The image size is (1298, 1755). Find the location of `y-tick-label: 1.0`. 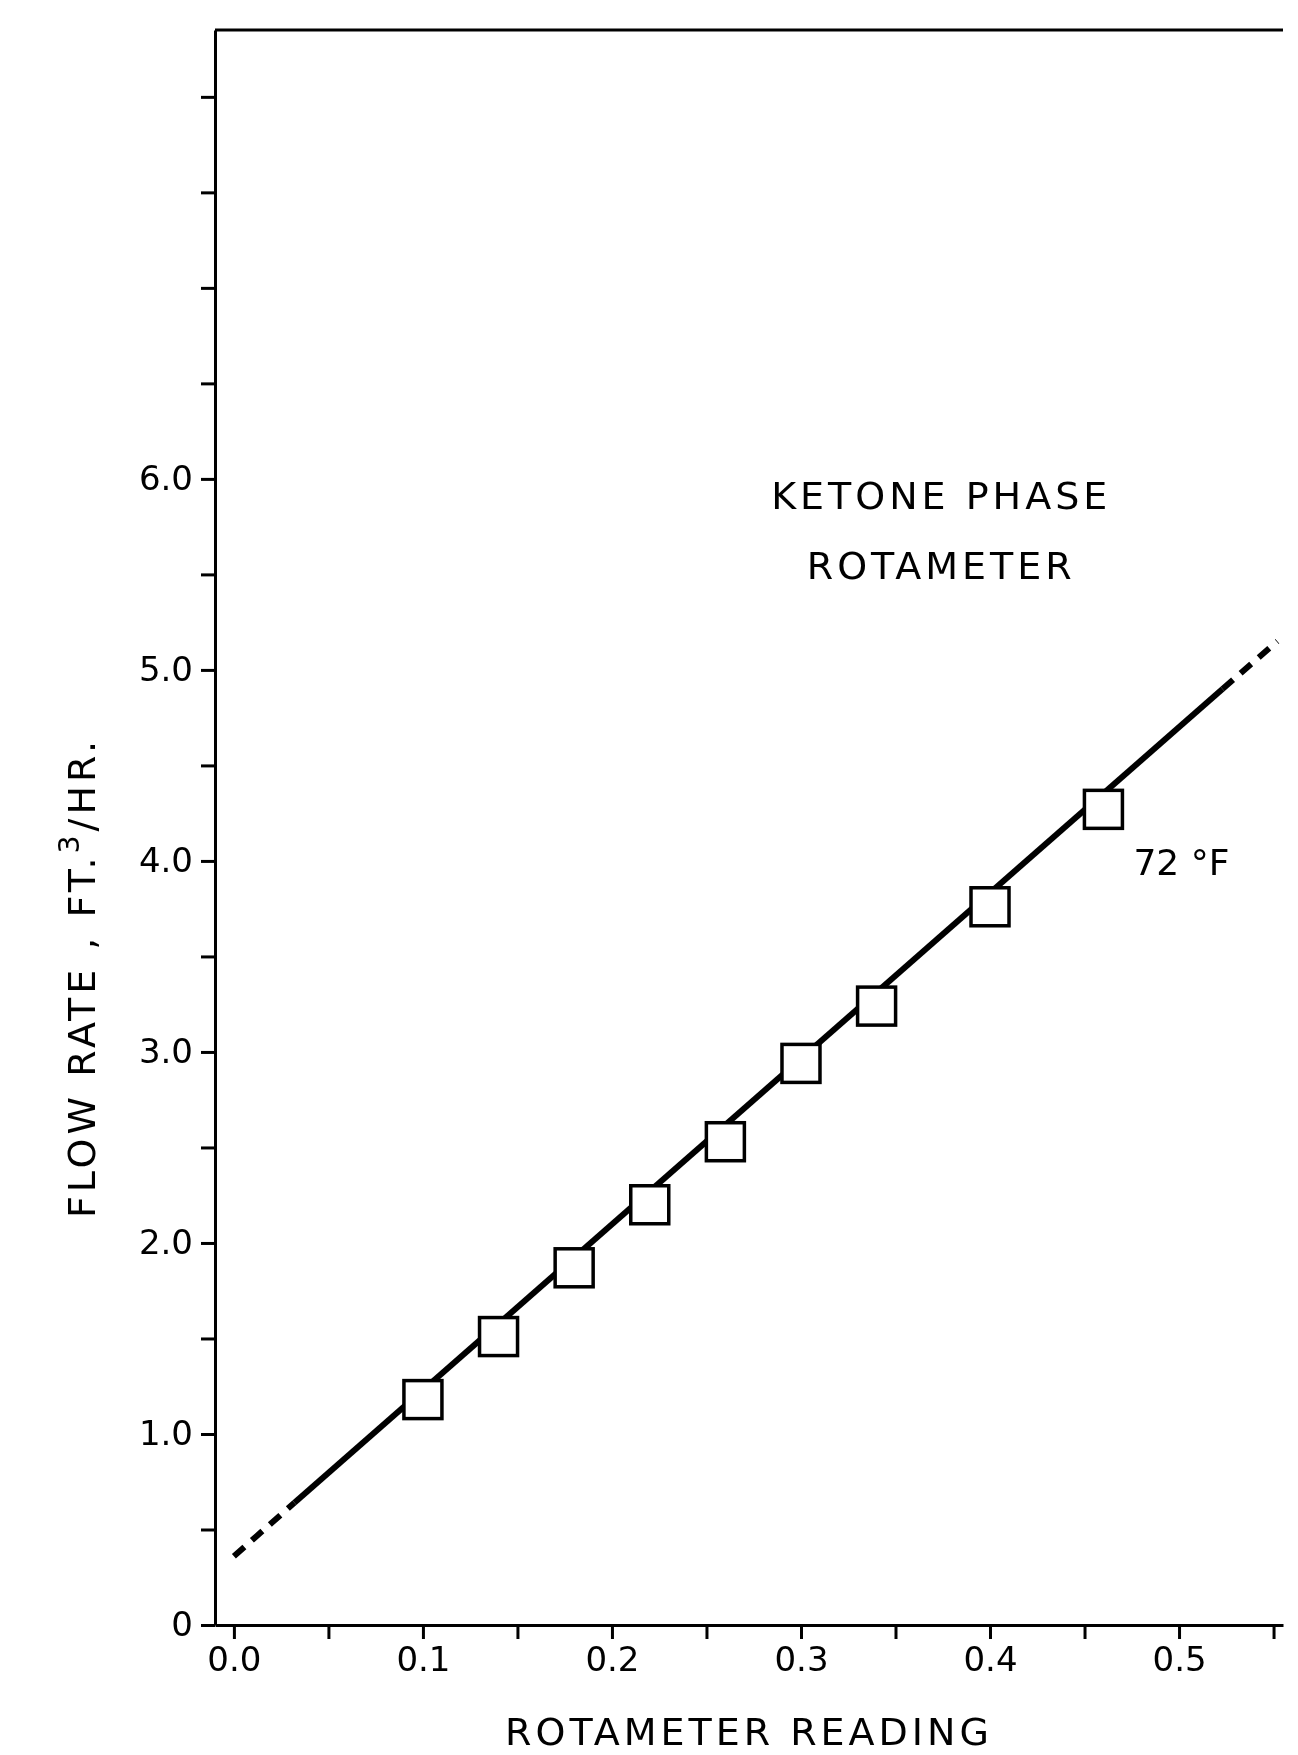

y-tick-label: 1.0 is located at coordinates (165, 1433).